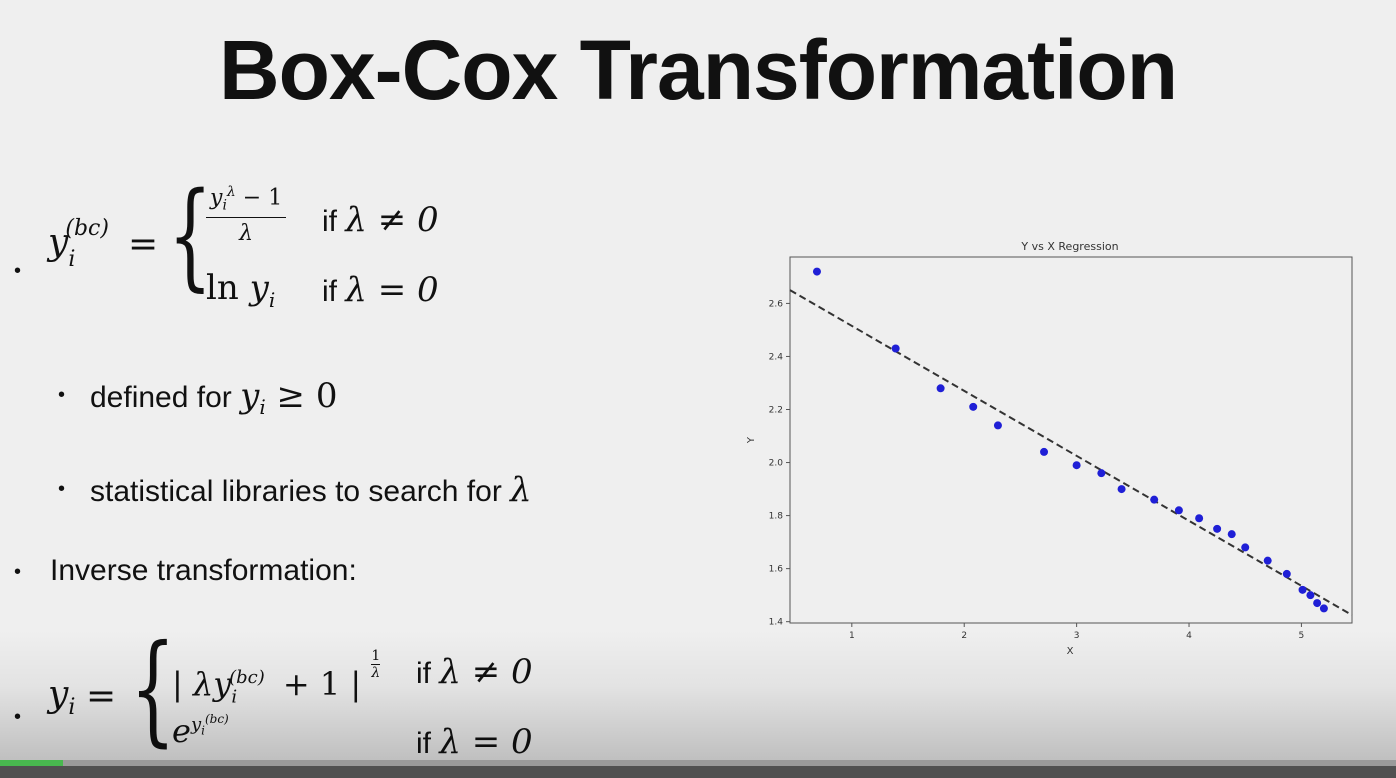 Image resolution: width=1396 pixels, height=778 pixels. What do you see at coordinates (964, 636) in the screenshot?
I see `x-tick-label: 2` at bounding box center [964, 636].